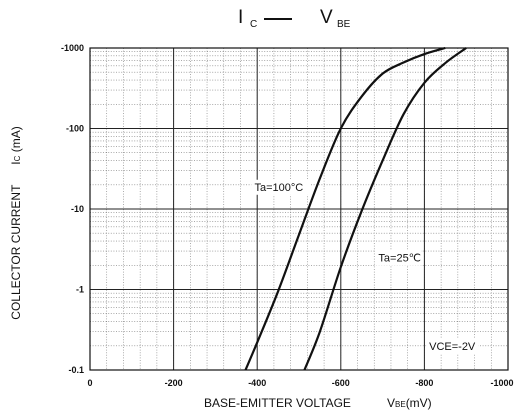 The height and width of the screenshot is (415, 521). I want to click on annotation-label: Ta=25℃, so click(399, 258).